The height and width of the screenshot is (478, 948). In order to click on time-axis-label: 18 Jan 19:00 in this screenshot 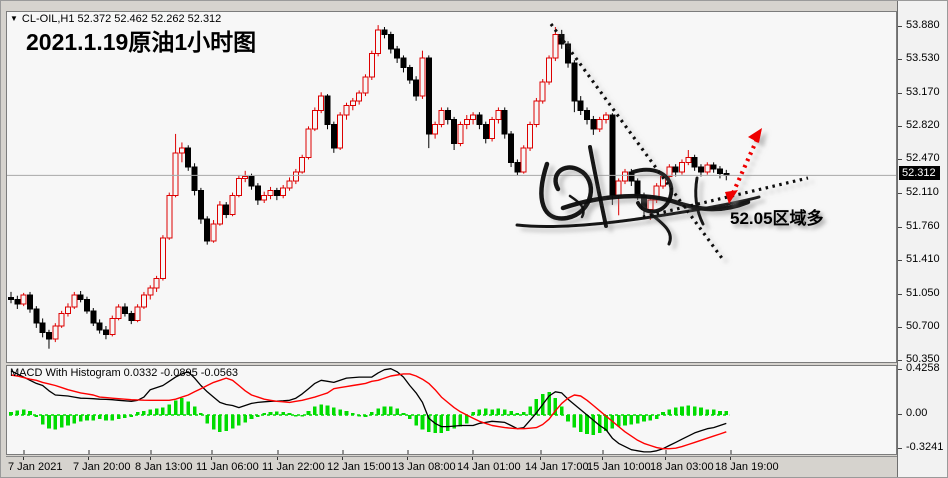, I will do `click(747, 467)`.